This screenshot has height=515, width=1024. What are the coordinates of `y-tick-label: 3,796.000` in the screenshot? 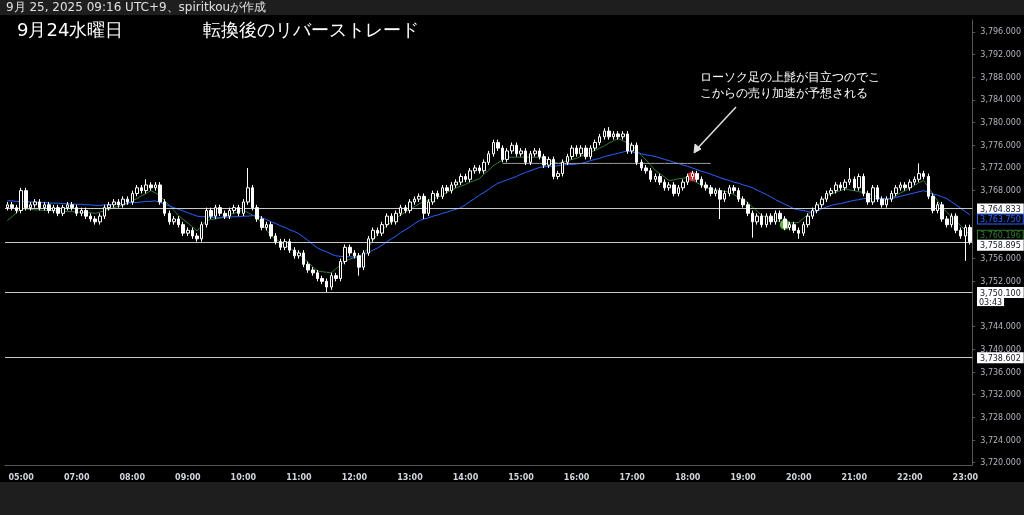 It's located at (1000, 32).